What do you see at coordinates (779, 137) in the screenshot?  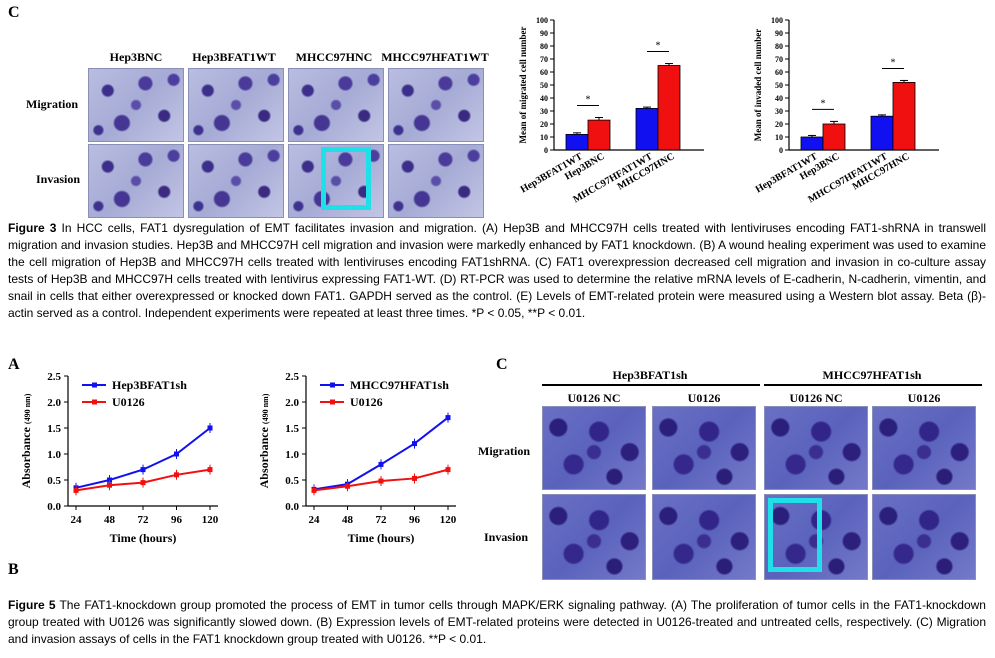 I see `bar-y-tick-label: 10` at bounding box center [779, 137].